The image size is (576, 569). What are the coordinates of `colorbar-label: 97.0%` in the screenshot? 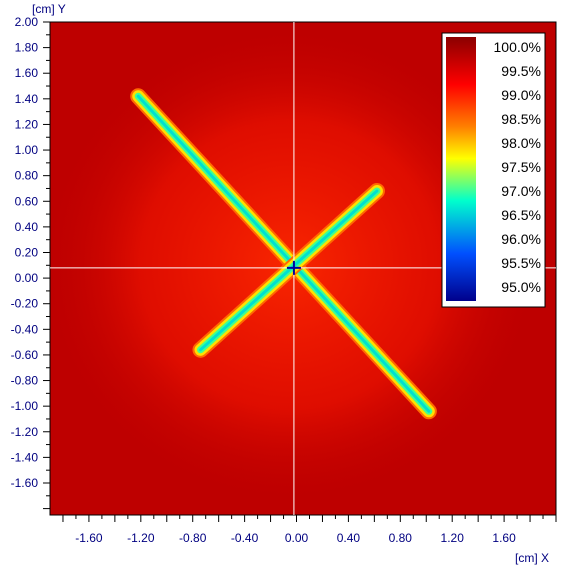 It's located at (521, 191).